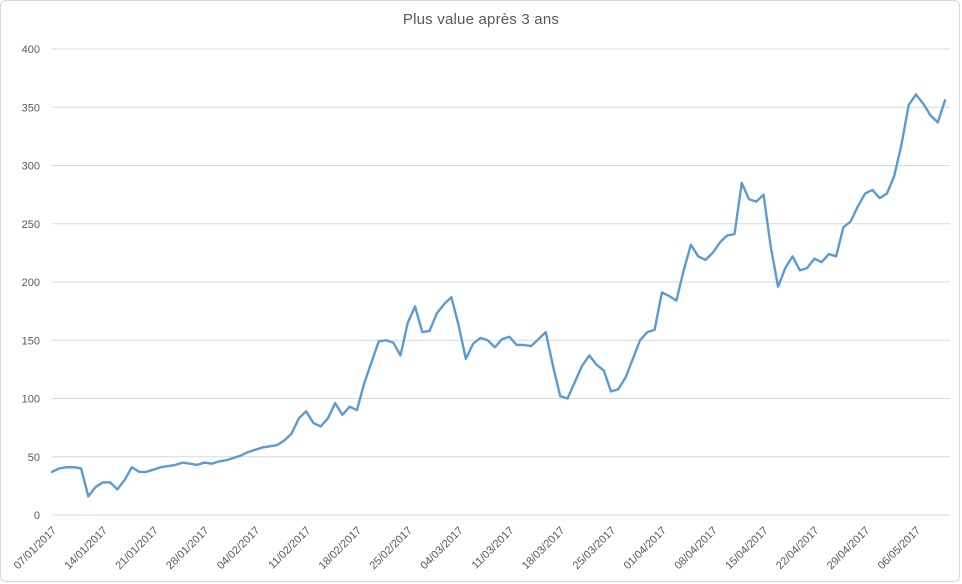 The image size is (962, 584). Describe the element at coordinates (543, 548) in the screenshot. I see `x-axis-tick-label: 18/03/2017` at that location.